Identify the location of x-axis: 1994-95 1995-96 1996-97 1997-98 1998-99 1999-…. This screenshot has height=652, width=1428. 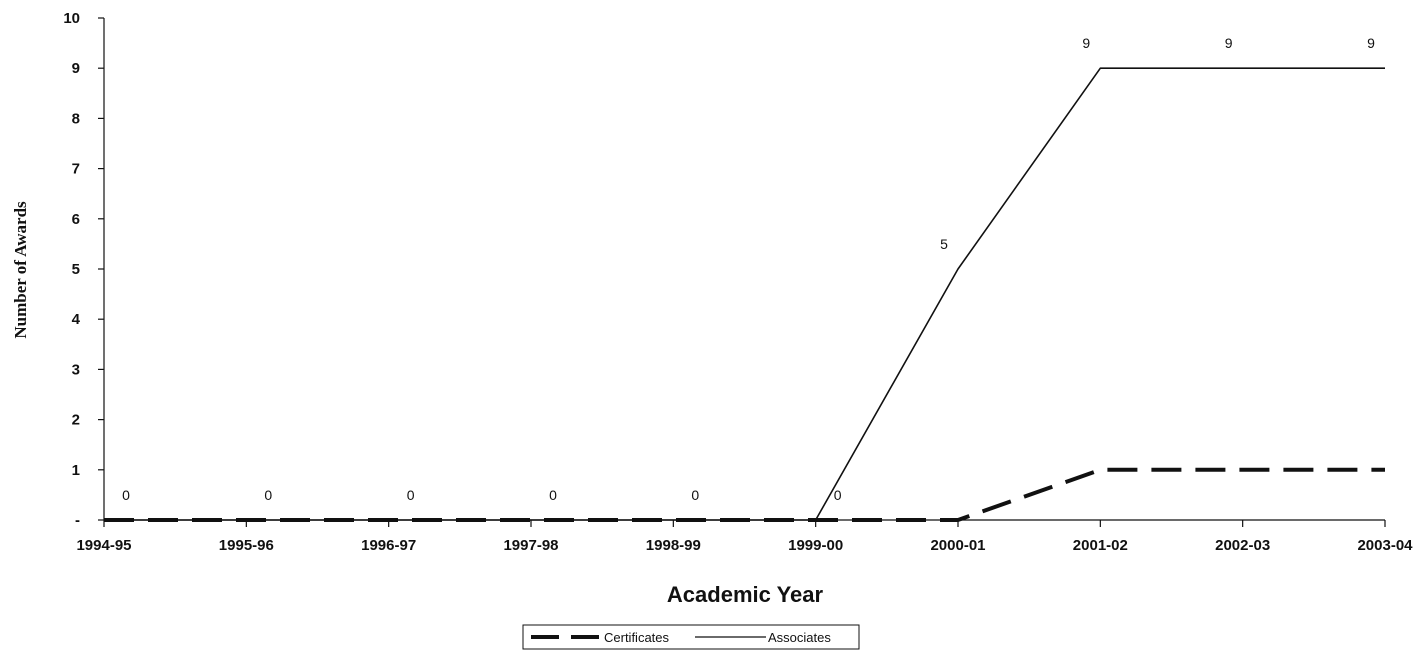
(744, 536).